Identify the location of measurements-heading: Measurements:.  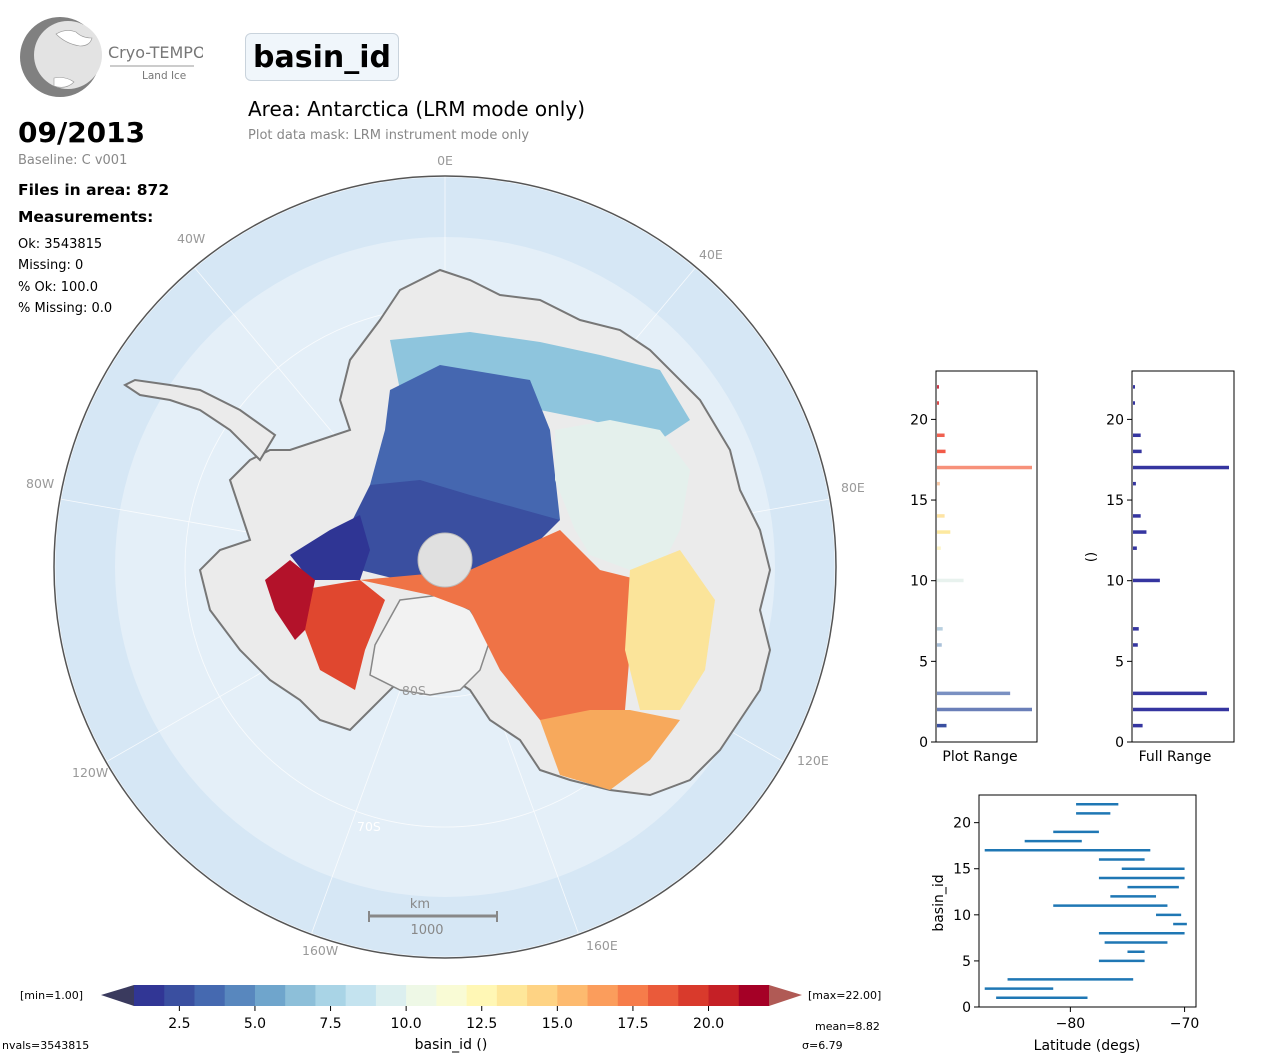
(86, 217).